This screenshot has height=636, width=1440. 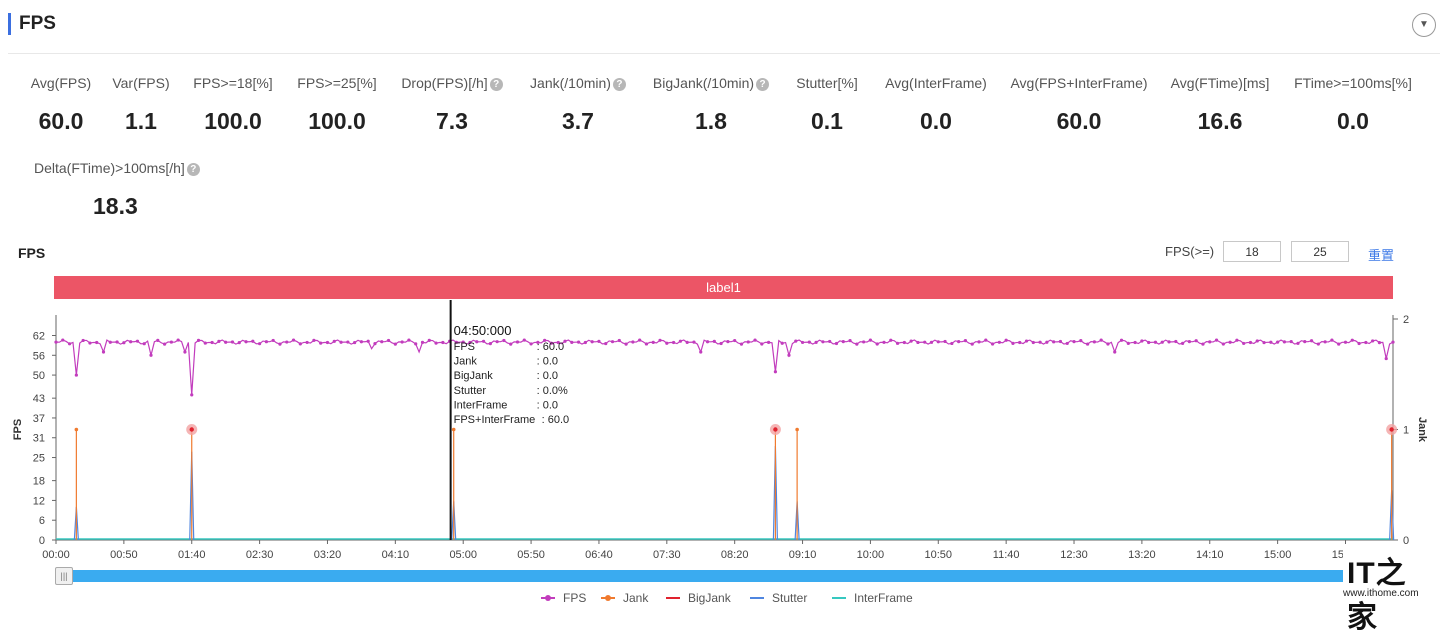 I want to click on chevron-down-icon: ▼, so click(x=1424, y=25).